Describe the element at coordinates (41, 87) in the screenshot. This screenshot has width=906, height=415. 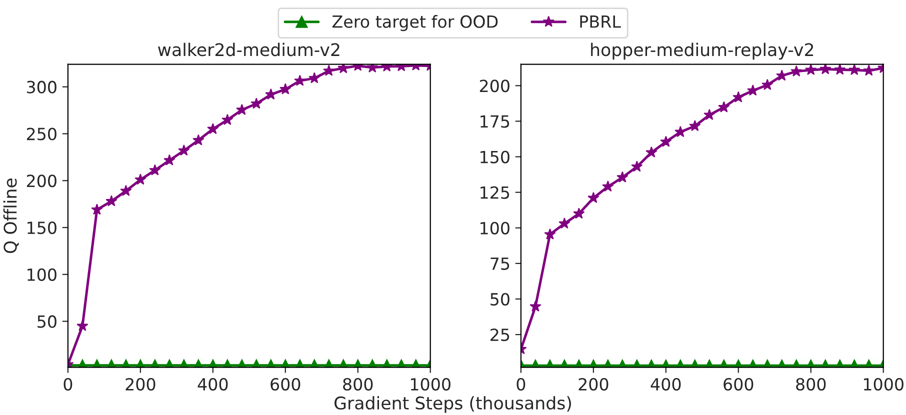
I see `y-tick-label: 300` at that location.